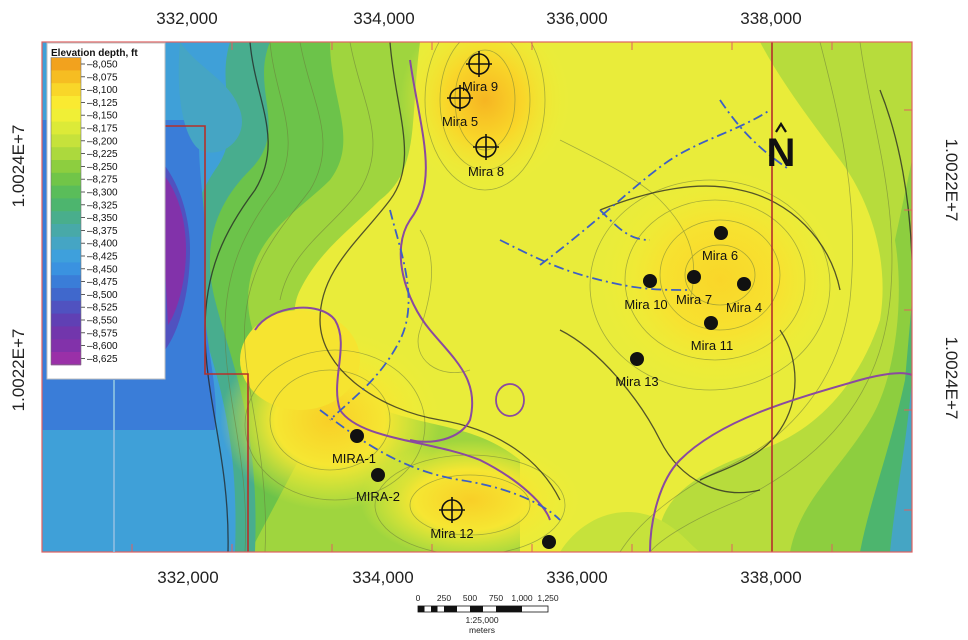 Image resolution: width=968 pixels, height=640 pixels. I want to click on legend-label: –8,225, so click(102, 154).